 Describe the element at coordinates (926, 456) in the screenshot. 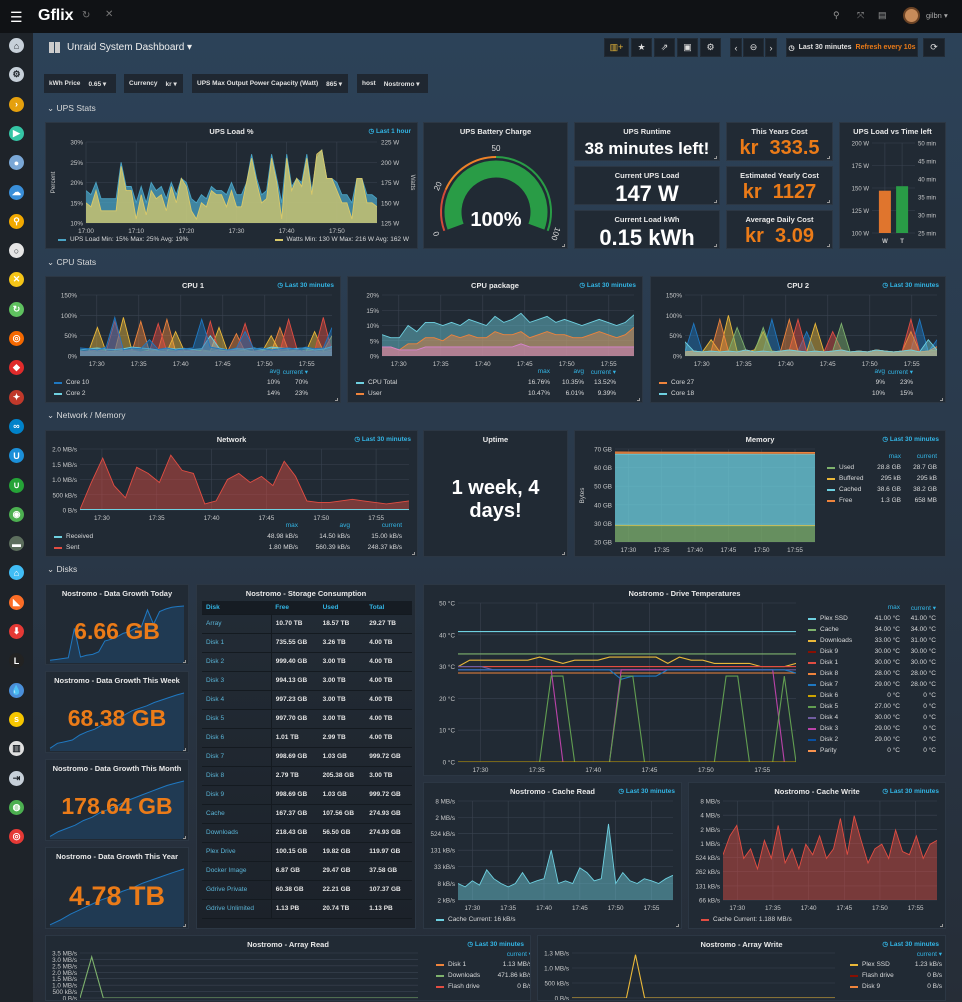

I see `legend-column-header: current` at that location.